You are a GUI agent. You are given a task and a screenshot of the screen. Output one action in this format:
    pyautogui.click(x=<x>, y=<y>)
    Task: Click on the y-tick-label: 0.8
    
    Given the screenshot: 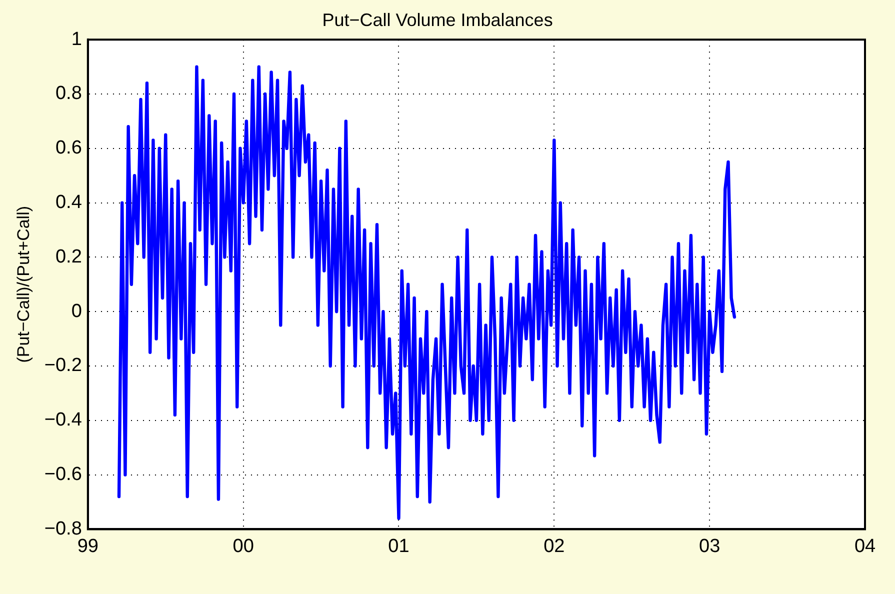 What is the action you would take?
    pyautogui.click(x=68, y=93)
    